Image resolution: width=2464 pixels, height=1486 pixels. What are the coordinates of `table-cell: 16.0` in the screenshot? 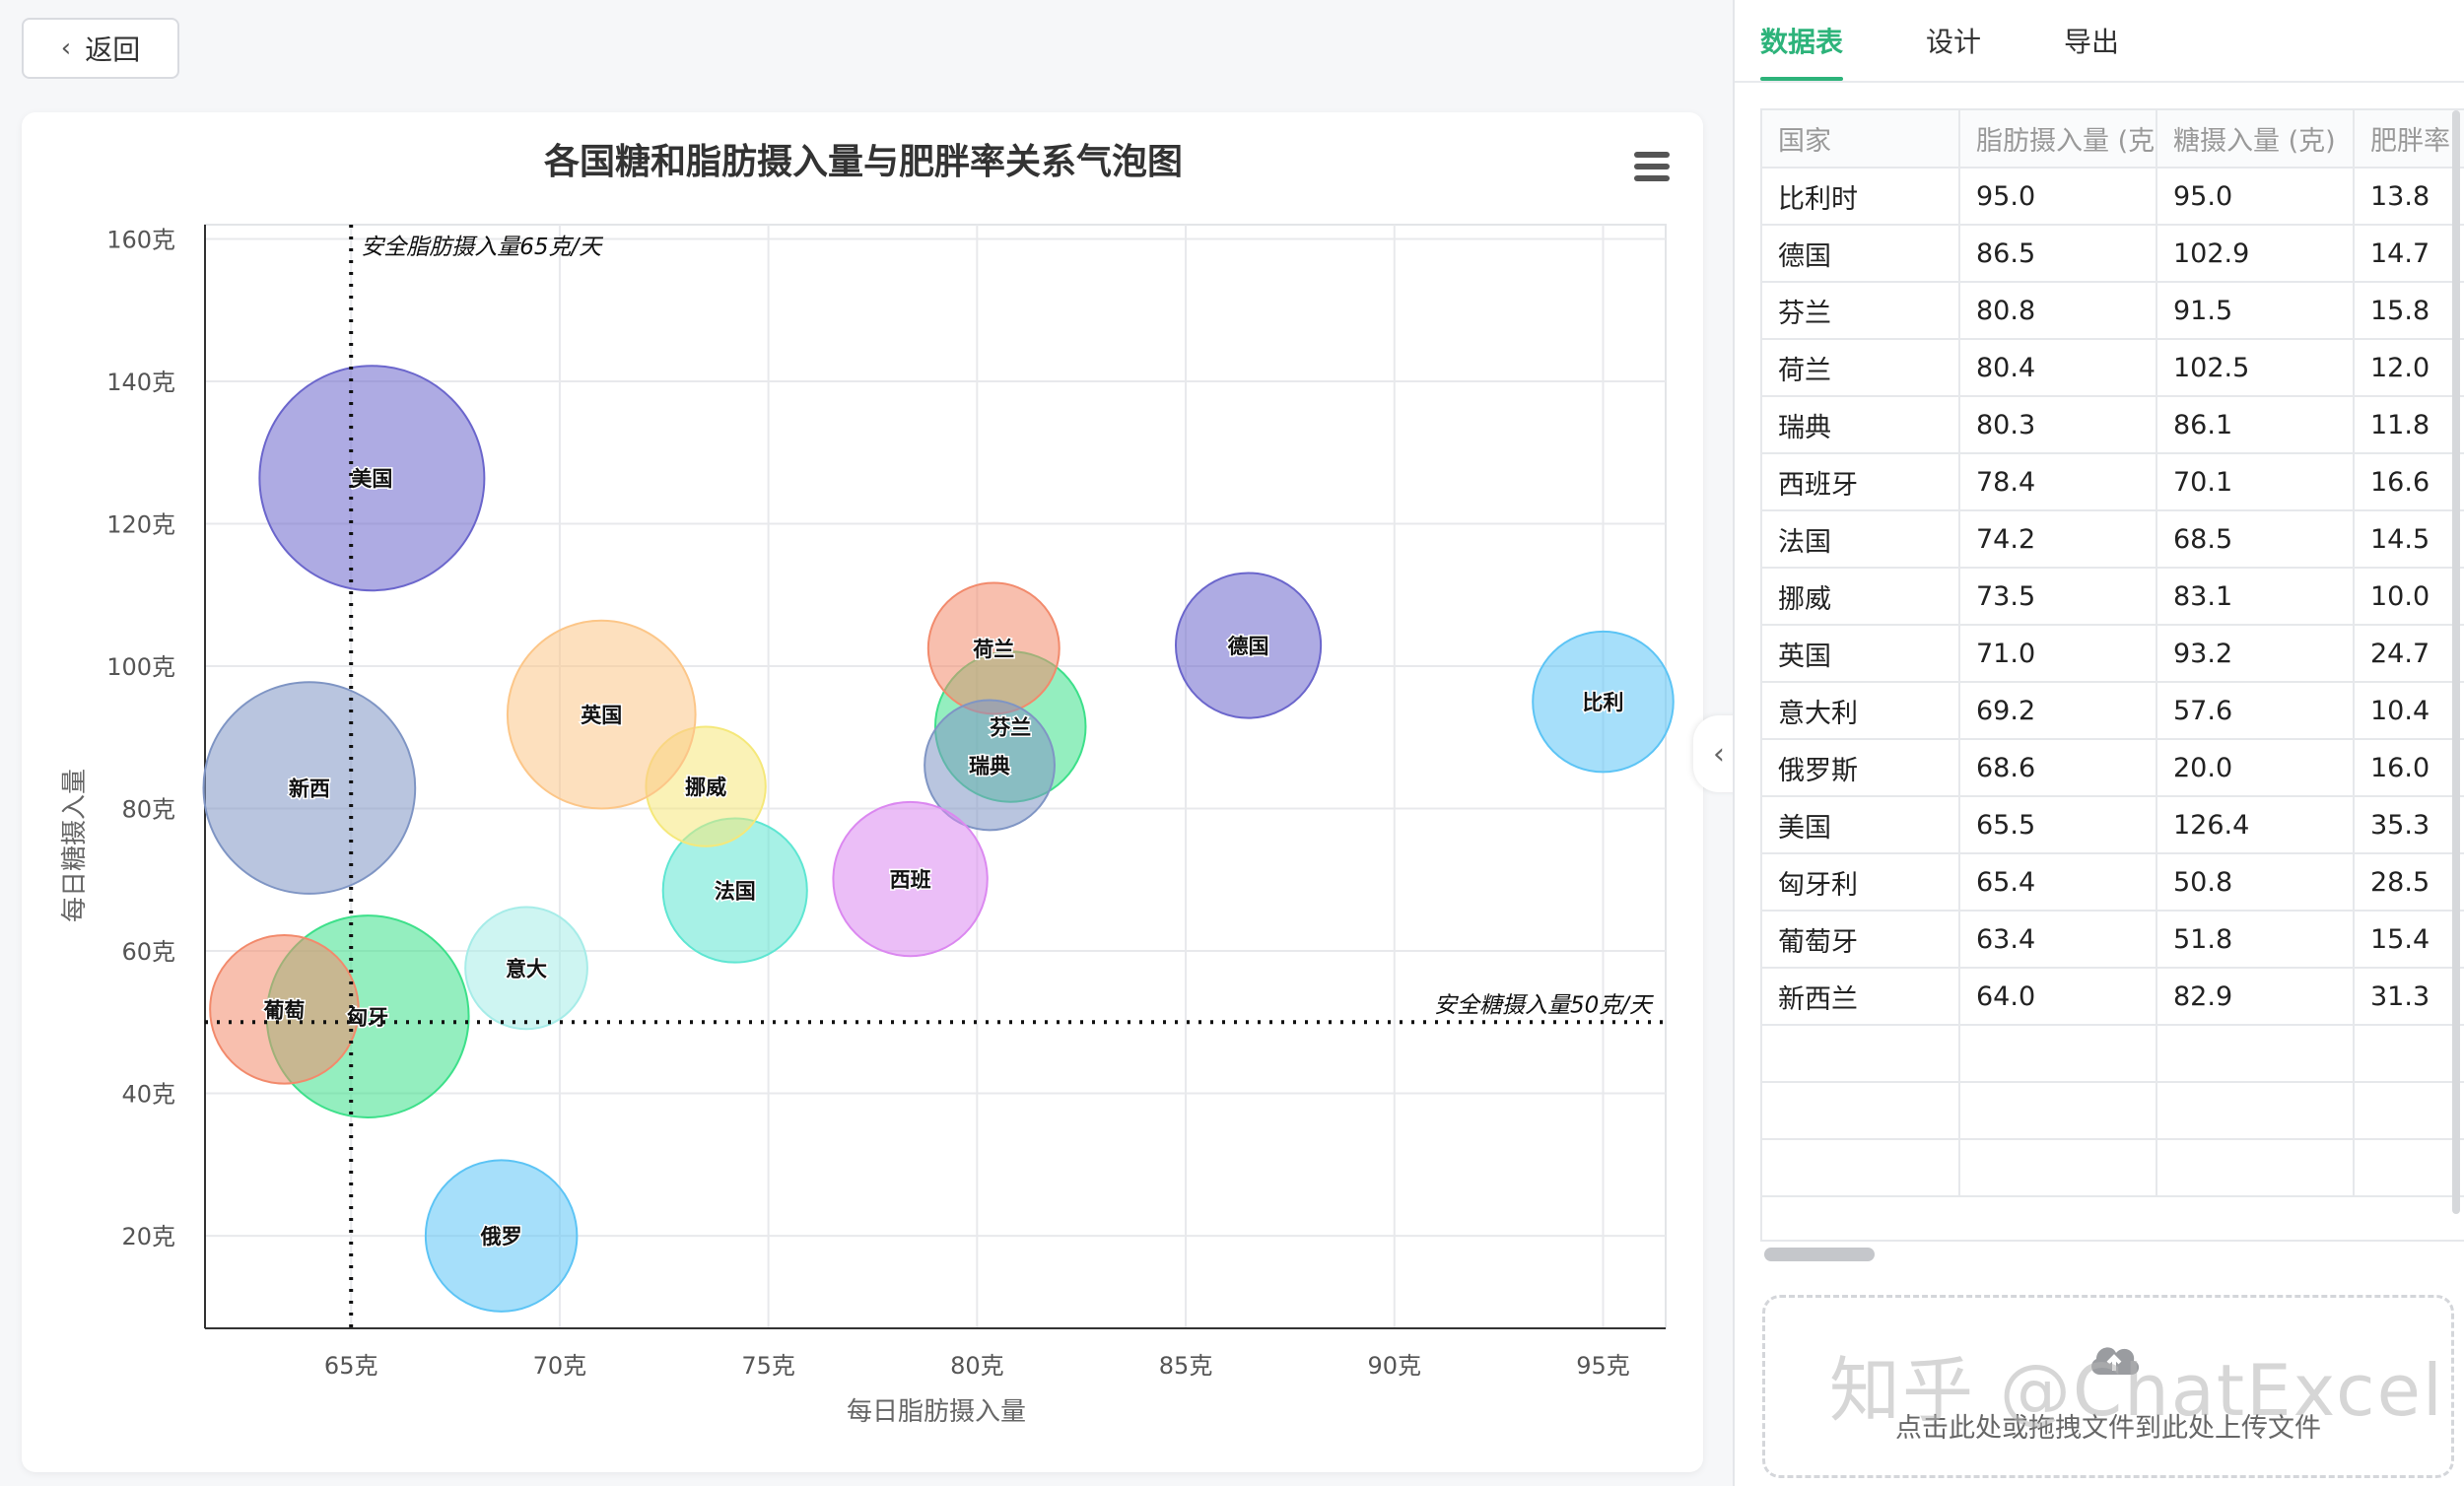 It's located at (2409, 768).